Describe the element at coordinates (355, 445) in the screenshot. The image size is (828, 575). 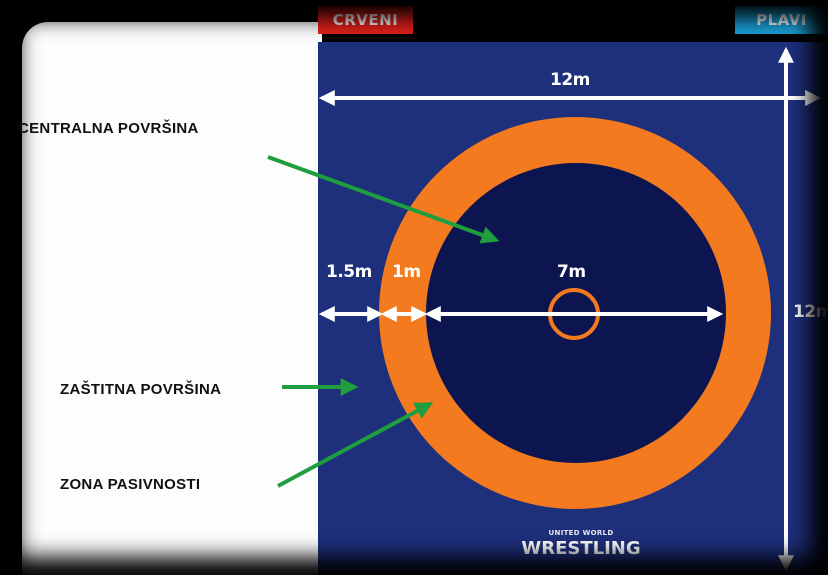
I see `passivity-zone-pointer` at that location.